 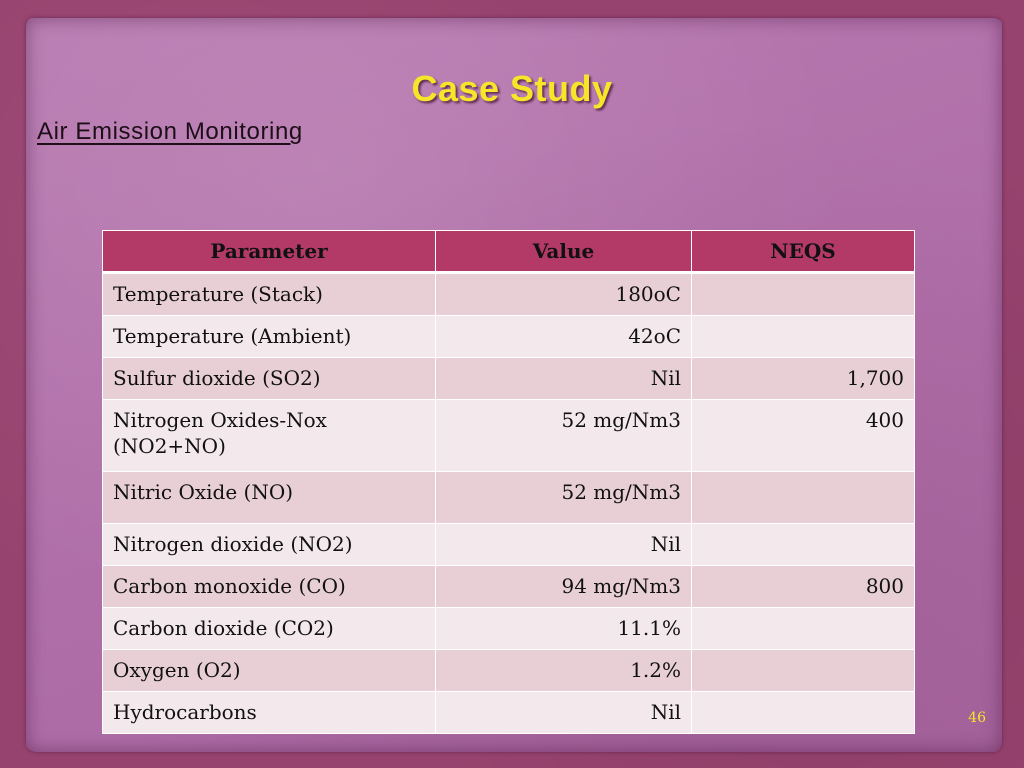 I want to click on slide-title: Case Study, so click(x=512, y=88).